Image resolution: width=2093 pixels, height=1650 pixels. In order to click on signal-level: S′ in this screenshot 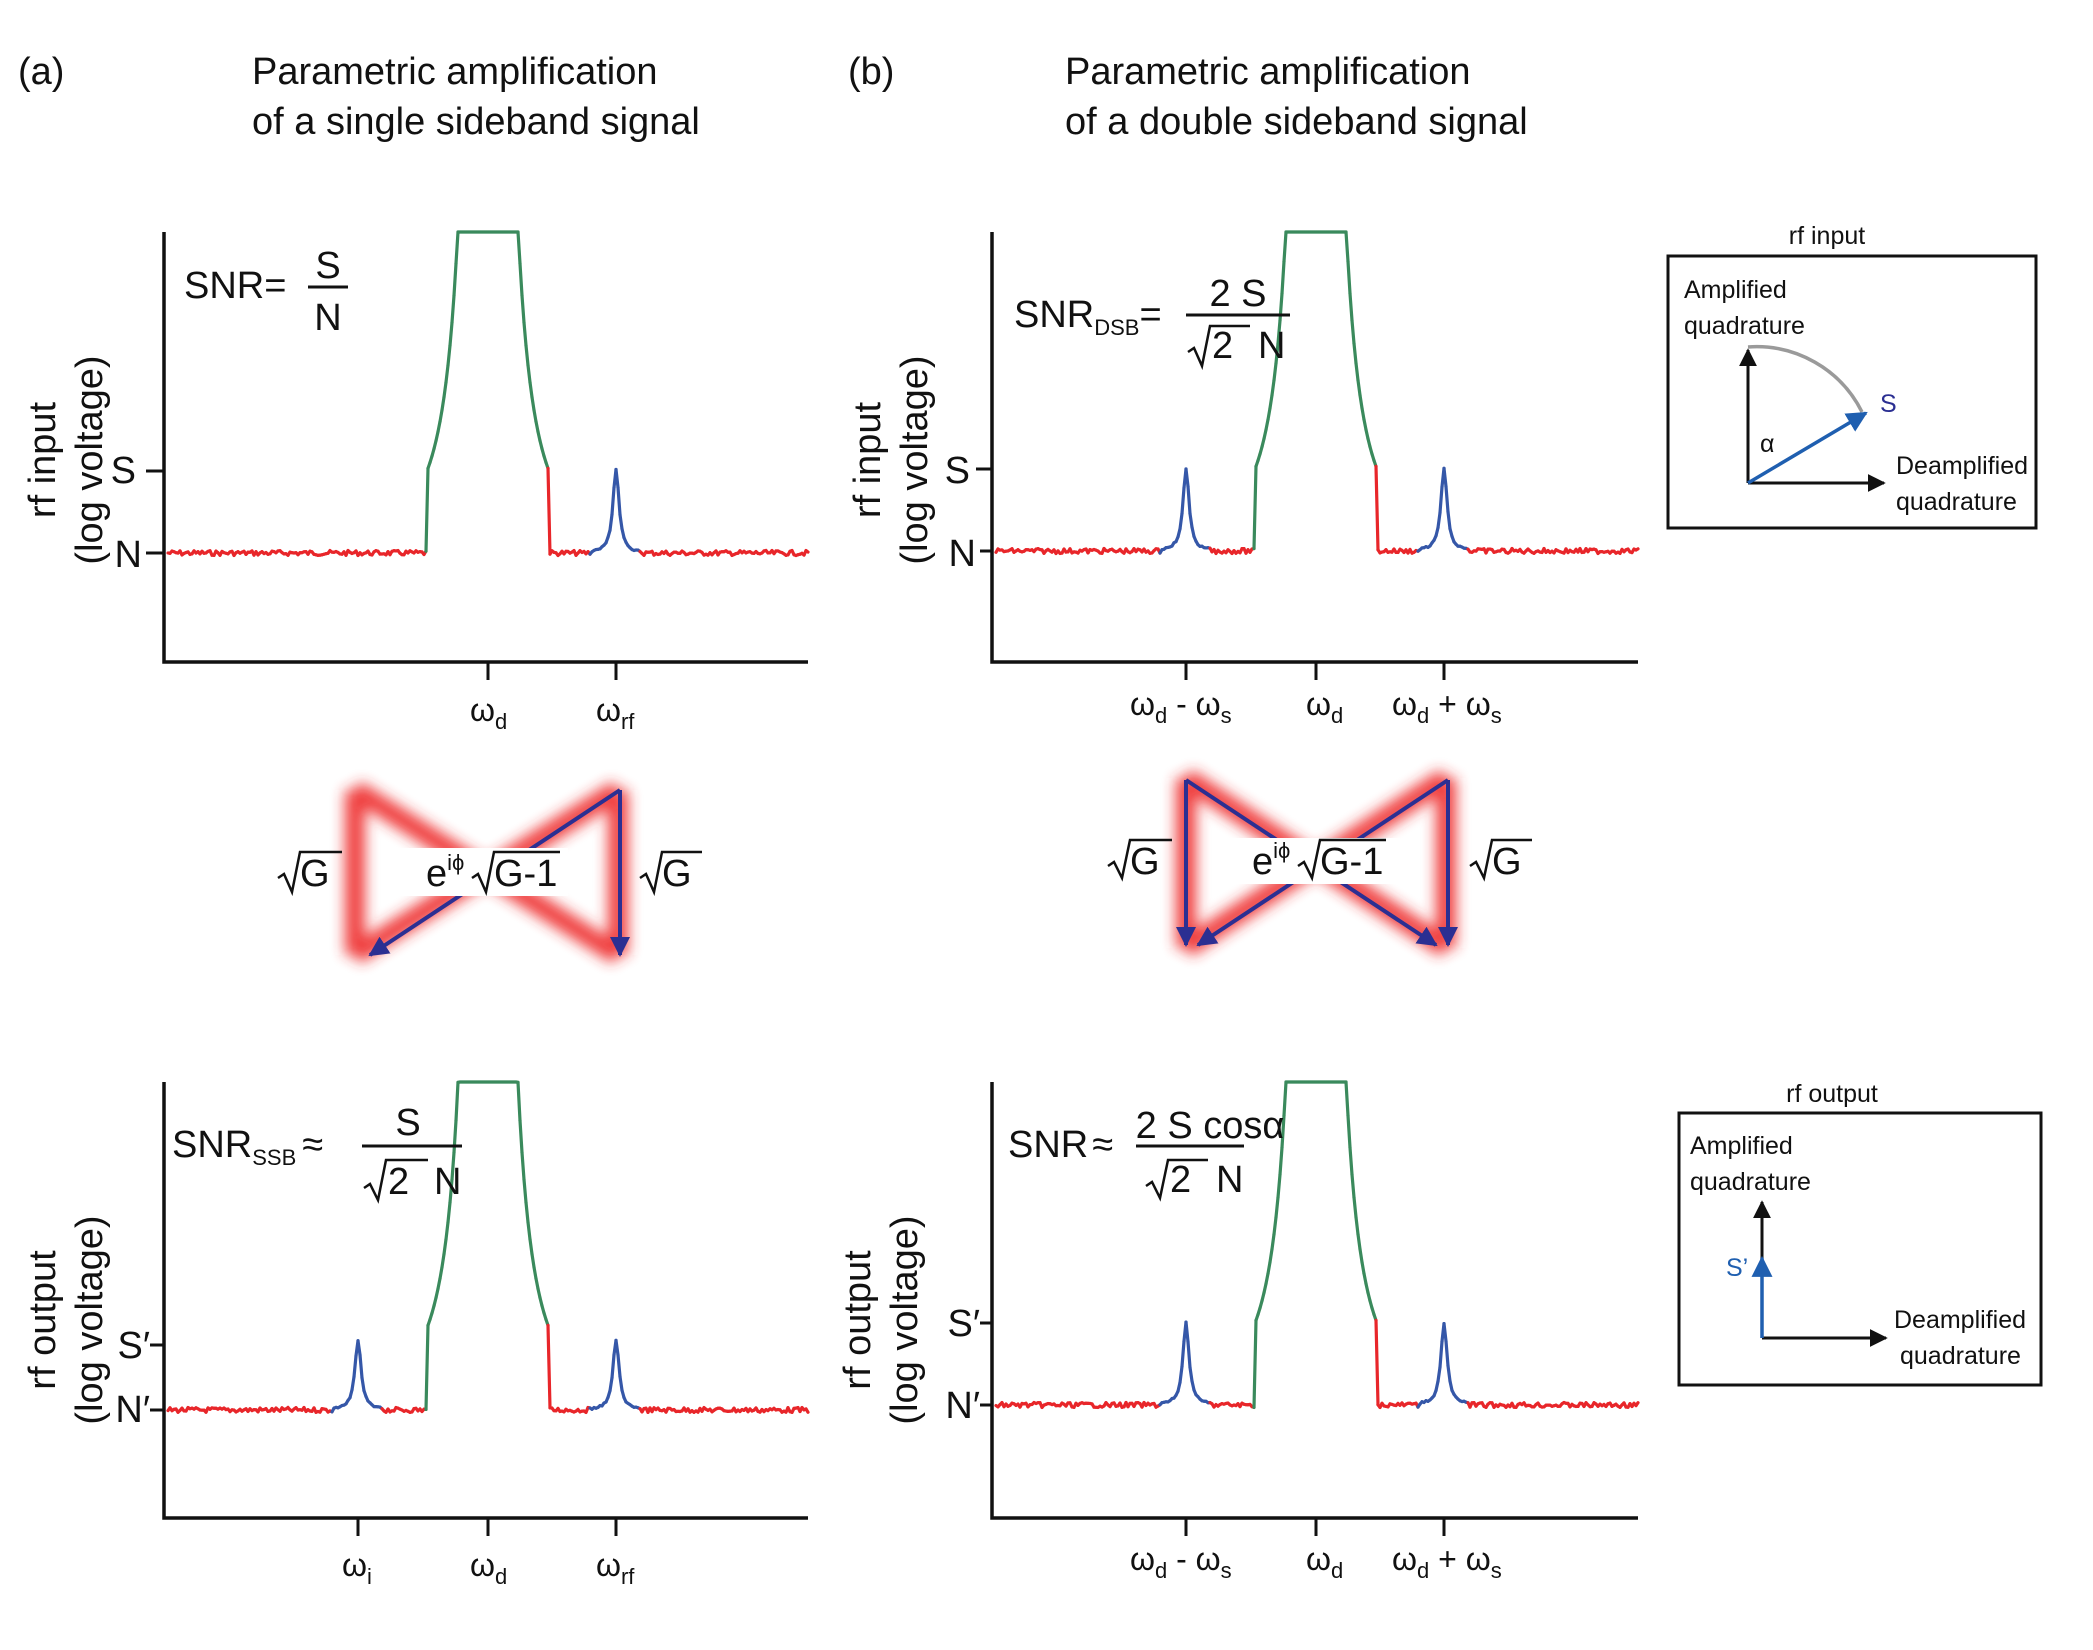, I will do `click(134, 1346)`.